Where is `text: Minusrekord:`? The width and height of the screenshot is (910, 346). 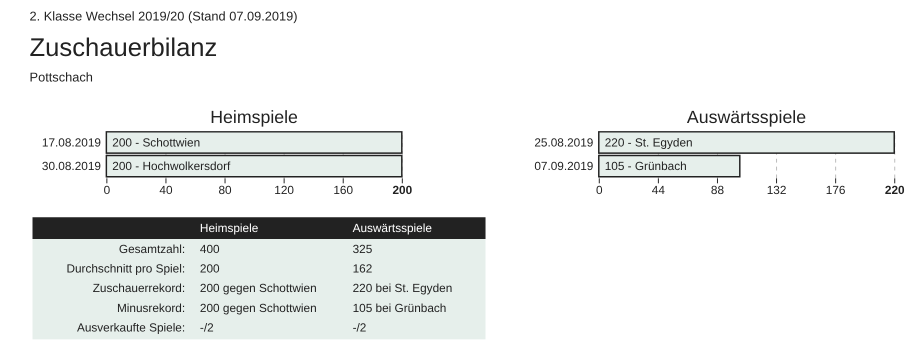
text: Minusrekord: is located at coordinates (151, 307).